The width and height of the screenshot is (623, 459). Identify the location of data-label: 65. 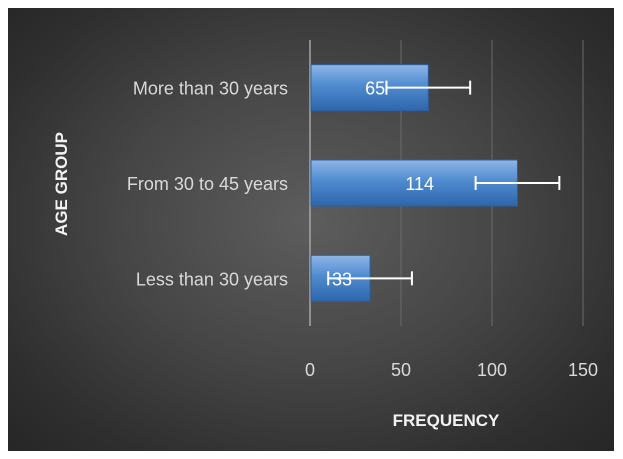
(375, 89).